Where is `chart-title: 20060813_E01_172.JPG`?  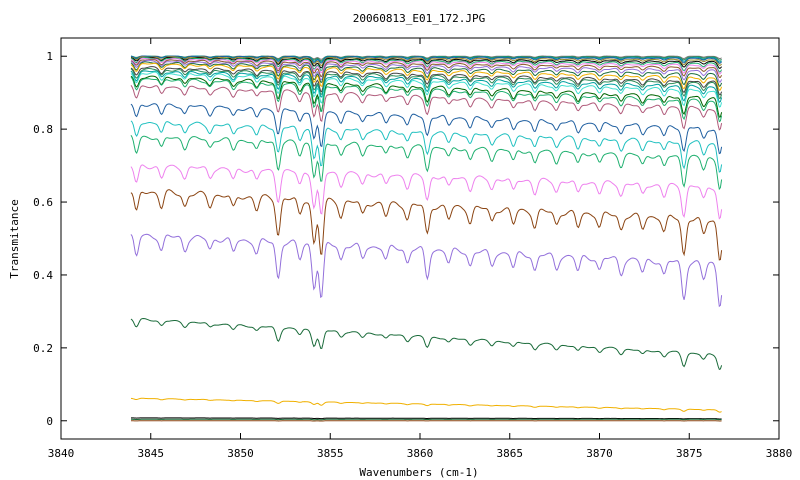
chart-title: 20060813_E01_172.JPG is located at coordinates (419, 18).